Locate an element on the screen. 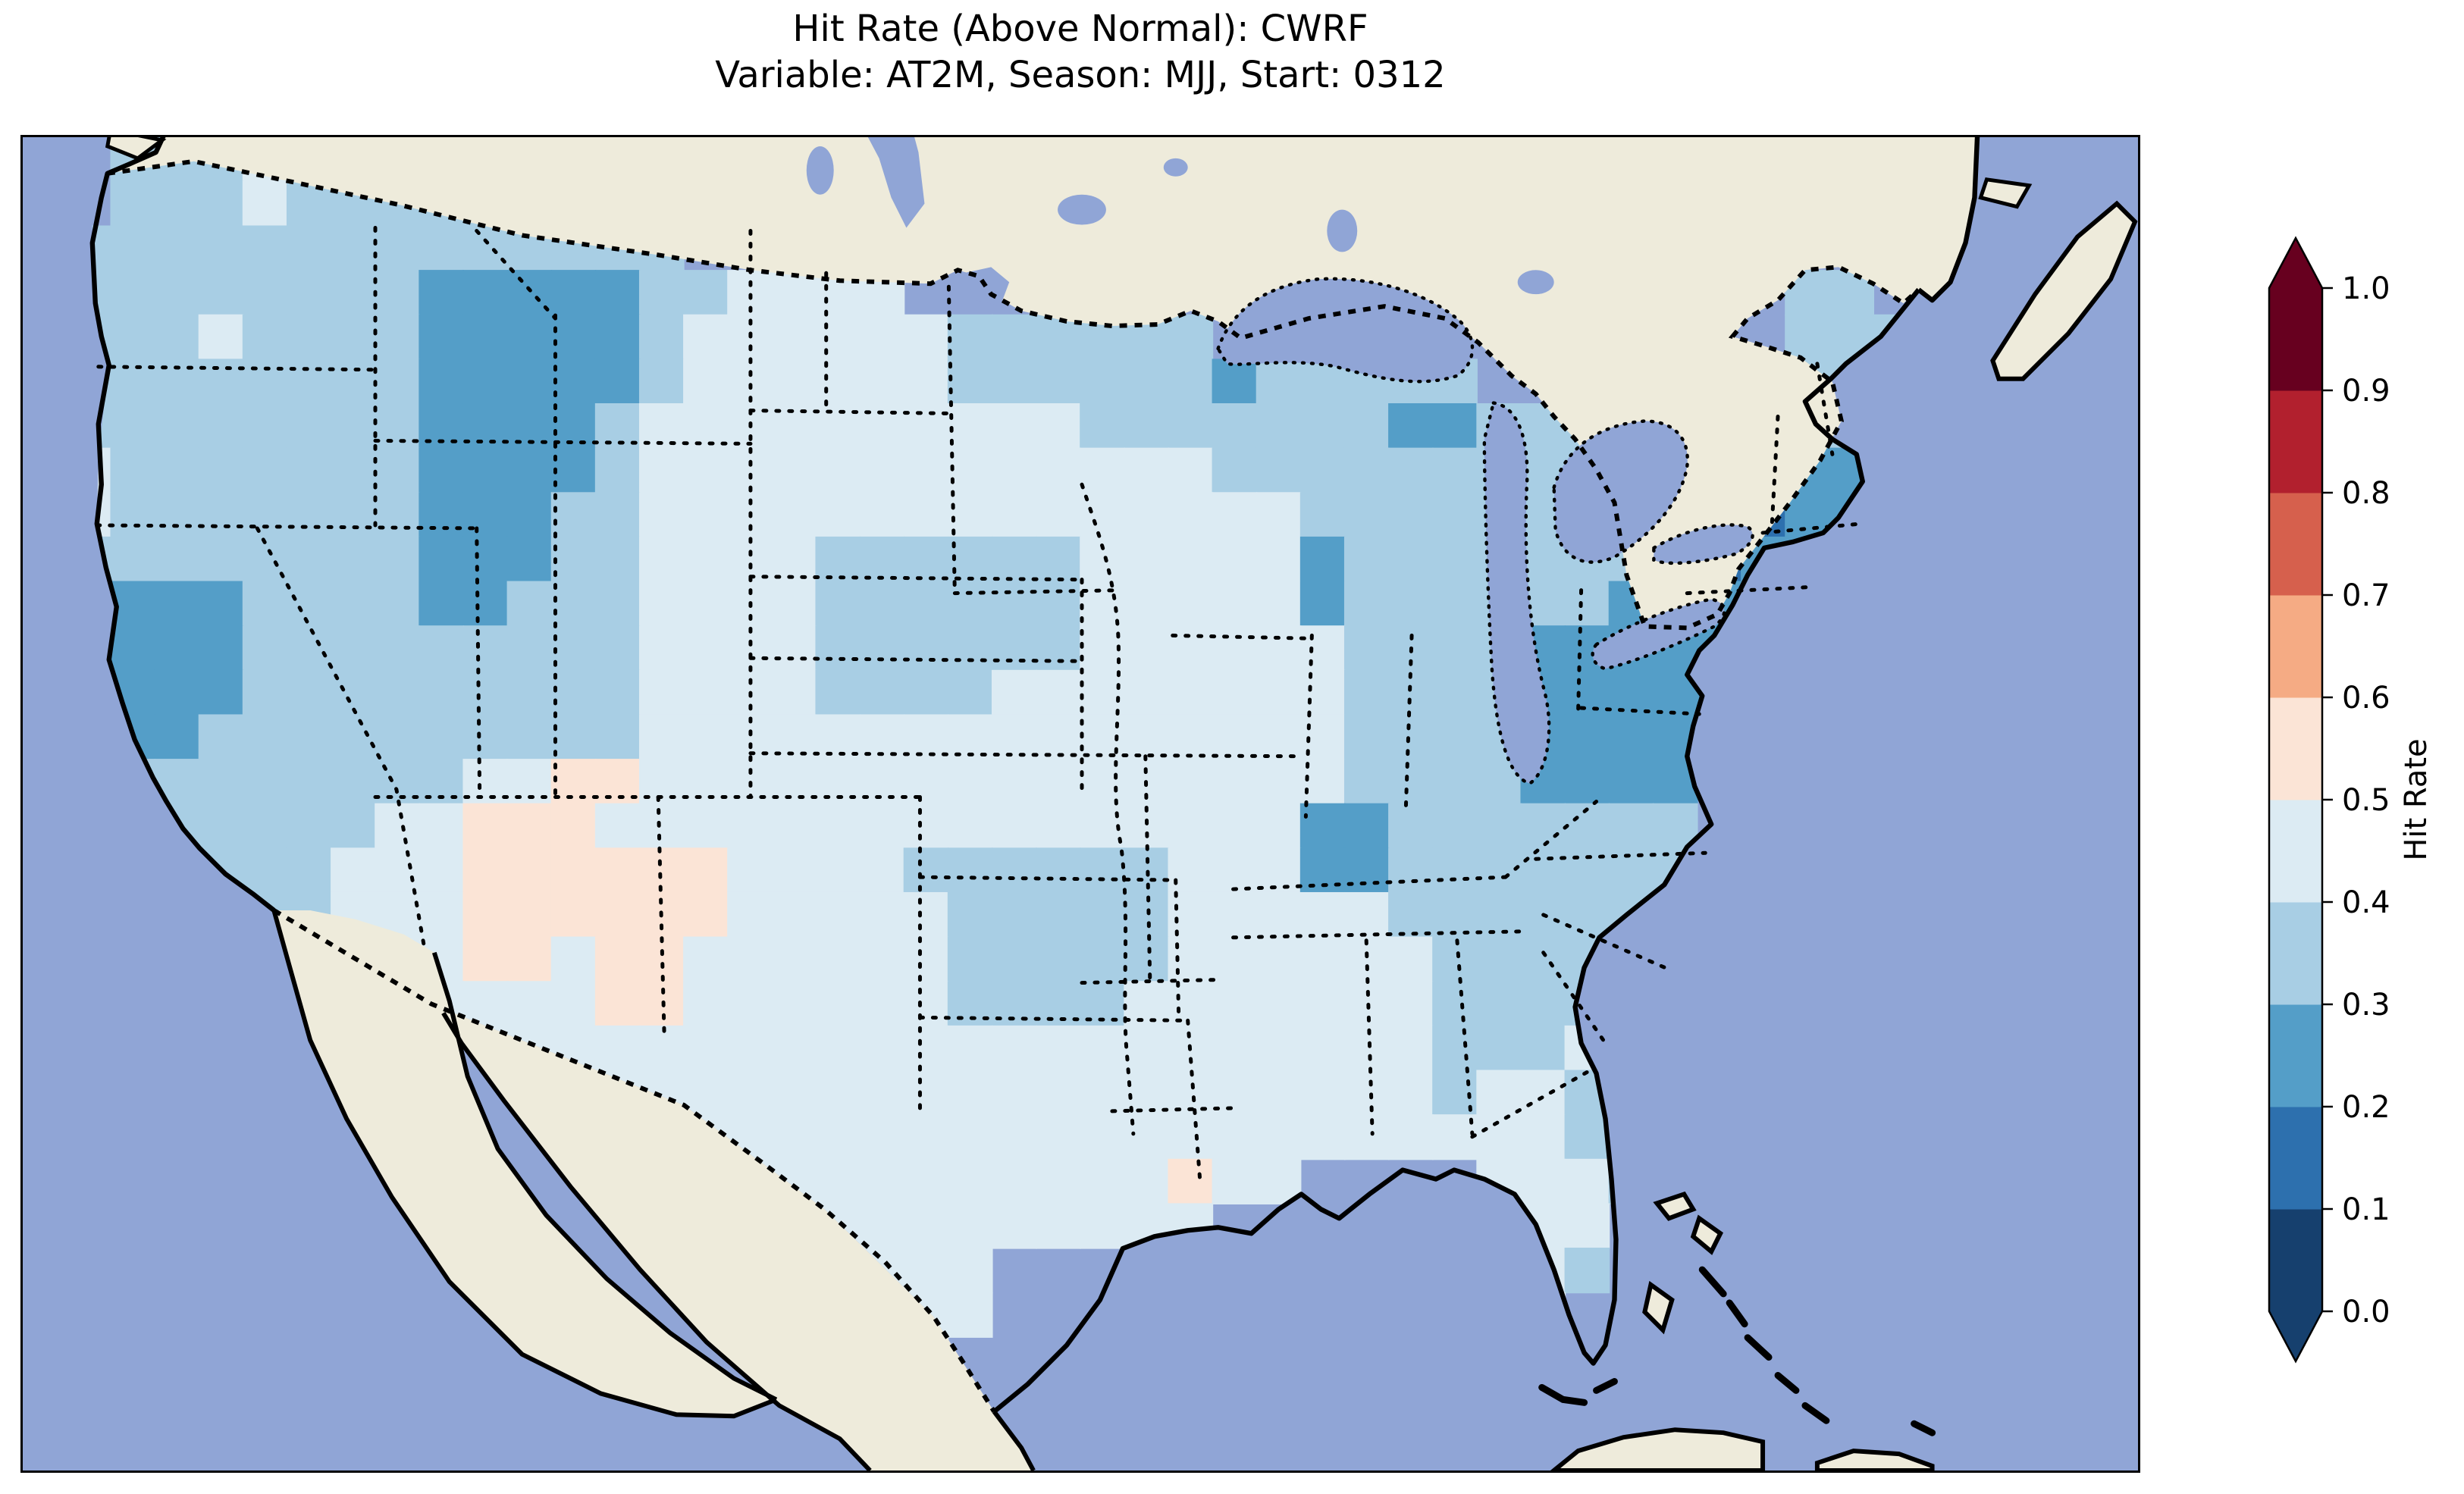  mexico-land is located at coordinates (733, 1237).